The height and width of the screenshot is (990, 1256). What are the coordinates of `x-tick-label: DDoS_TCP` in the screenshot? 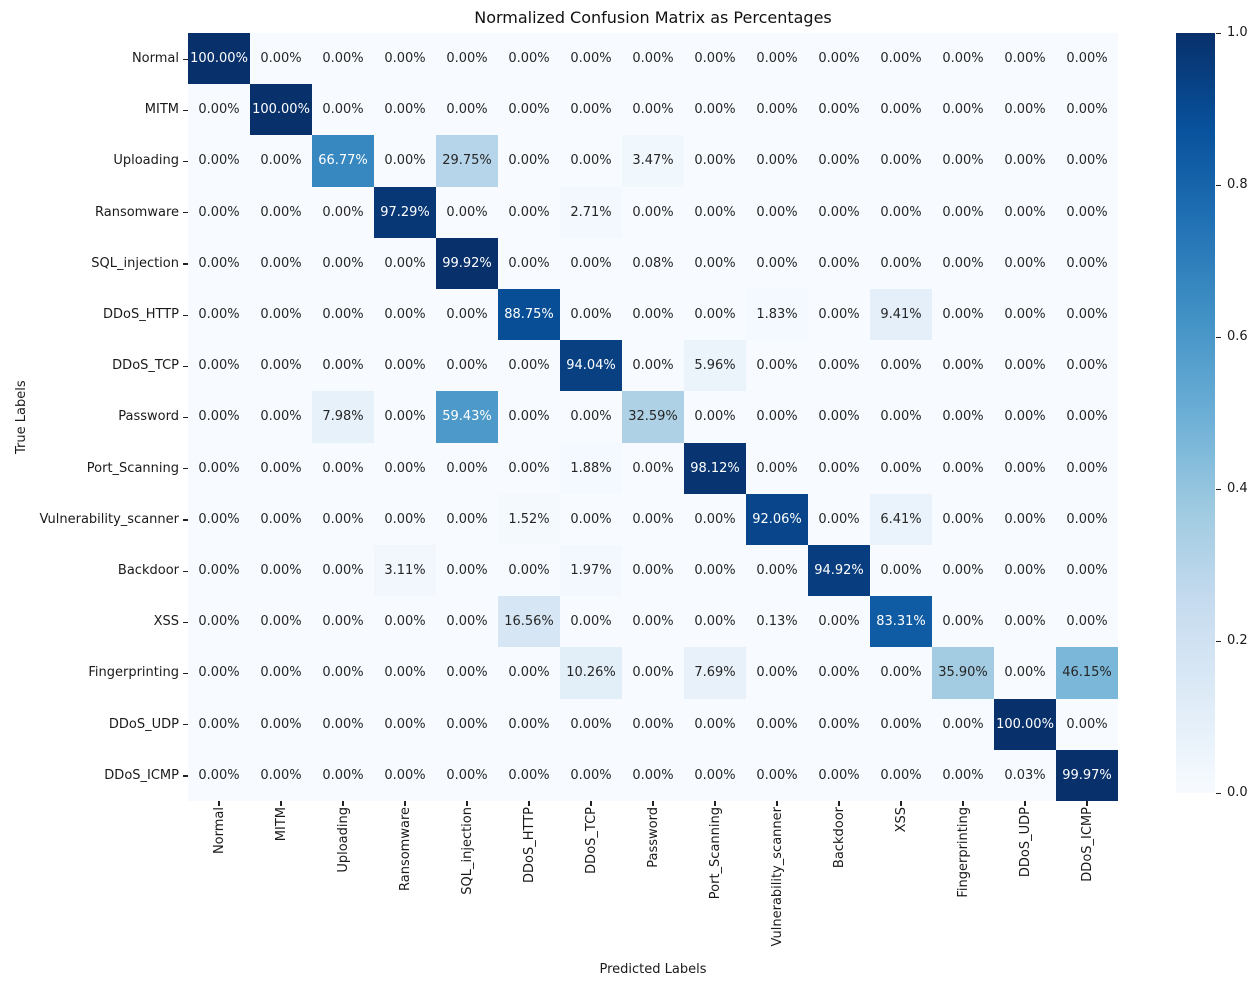 It's located at (591, 840).